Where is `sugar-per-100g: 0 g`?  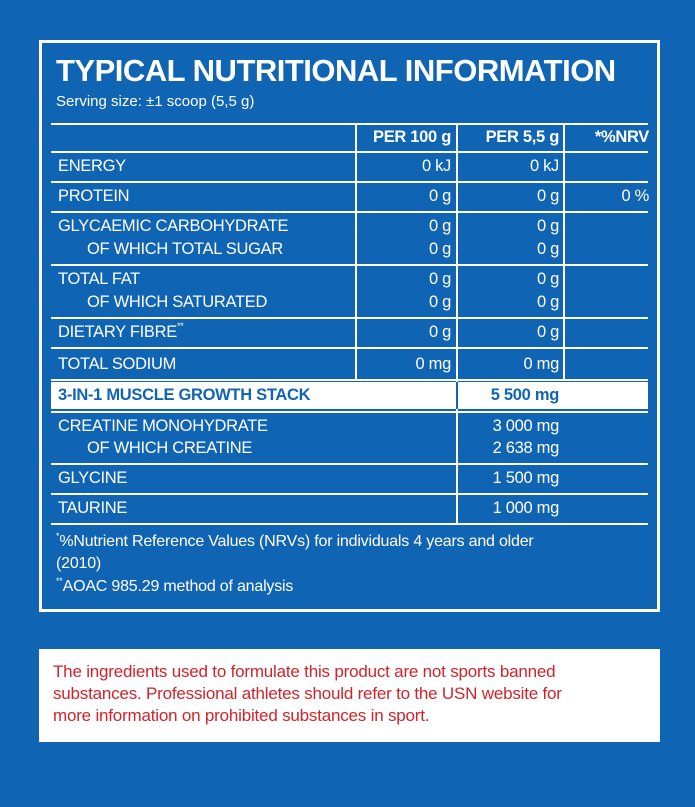
sugar-per-100g: 0 g is located at coordinates (439, 249).